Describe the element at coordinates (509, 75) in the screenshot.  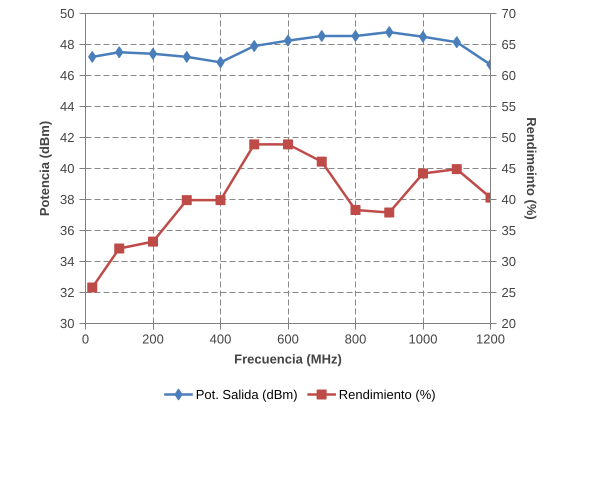
I see `y2-tick-label: 60` at that location.